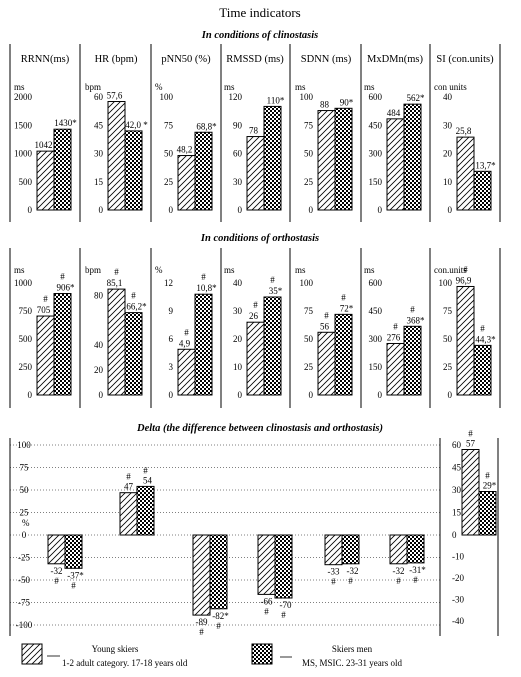 The image size is (521, 677). I want to click on ortho-value-young: 96,9, so click(464, 280).